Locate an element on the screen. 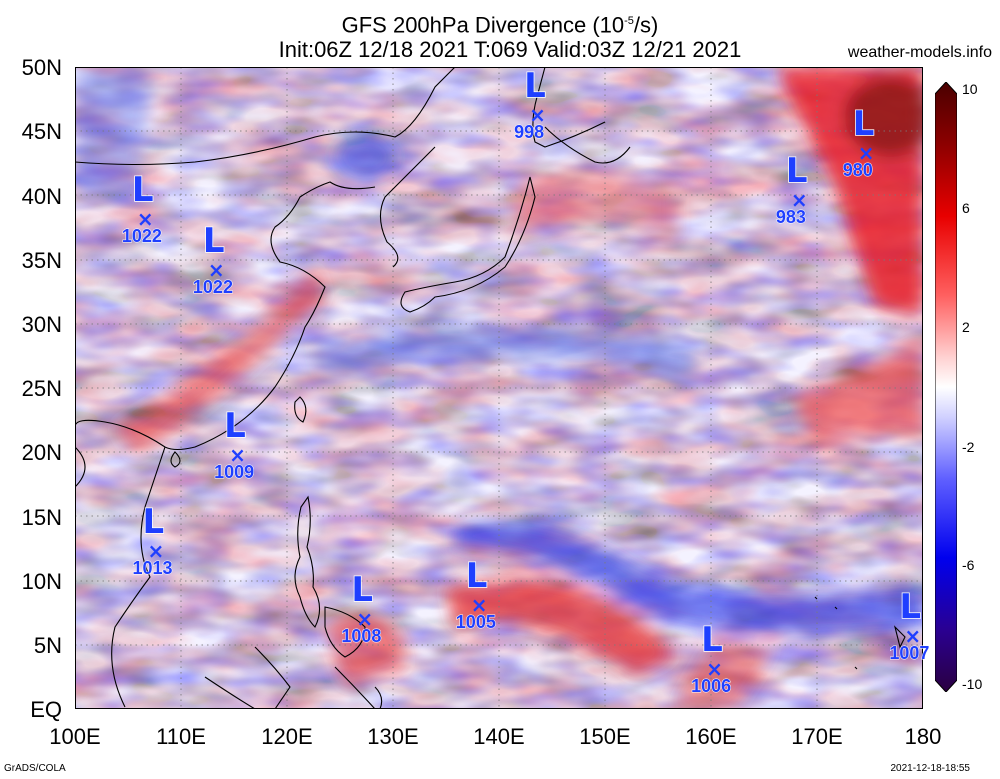 This screenshot has width=1000, height=779. lon-label: 180 is located at coordinates (923, 736).